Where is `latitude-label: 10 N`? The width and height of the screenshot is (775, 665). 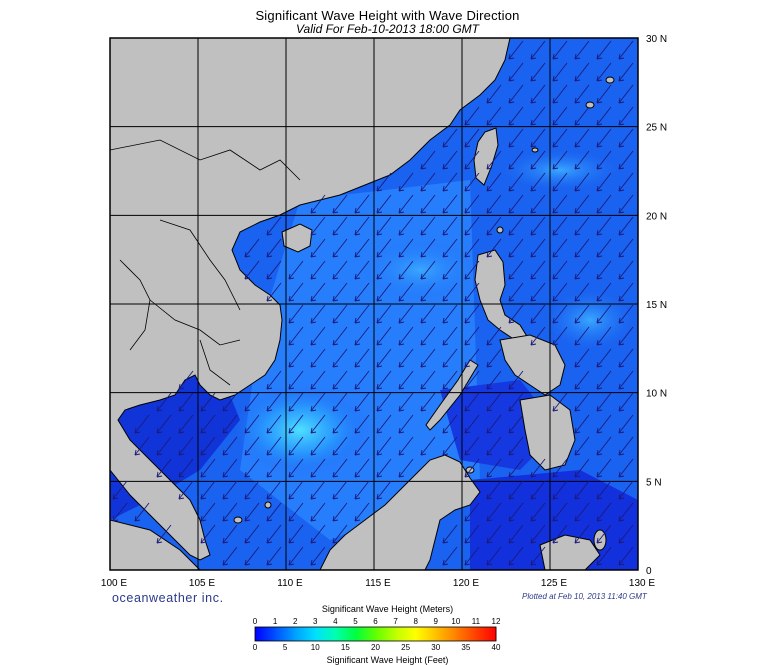
latitude-label: 10 N is located at coordinates (656, 394).